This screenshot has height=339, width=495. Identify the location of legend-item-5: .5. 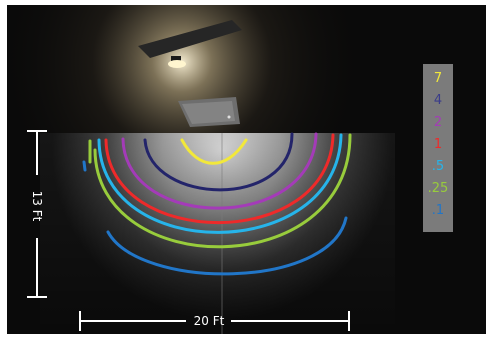
(438, 166).